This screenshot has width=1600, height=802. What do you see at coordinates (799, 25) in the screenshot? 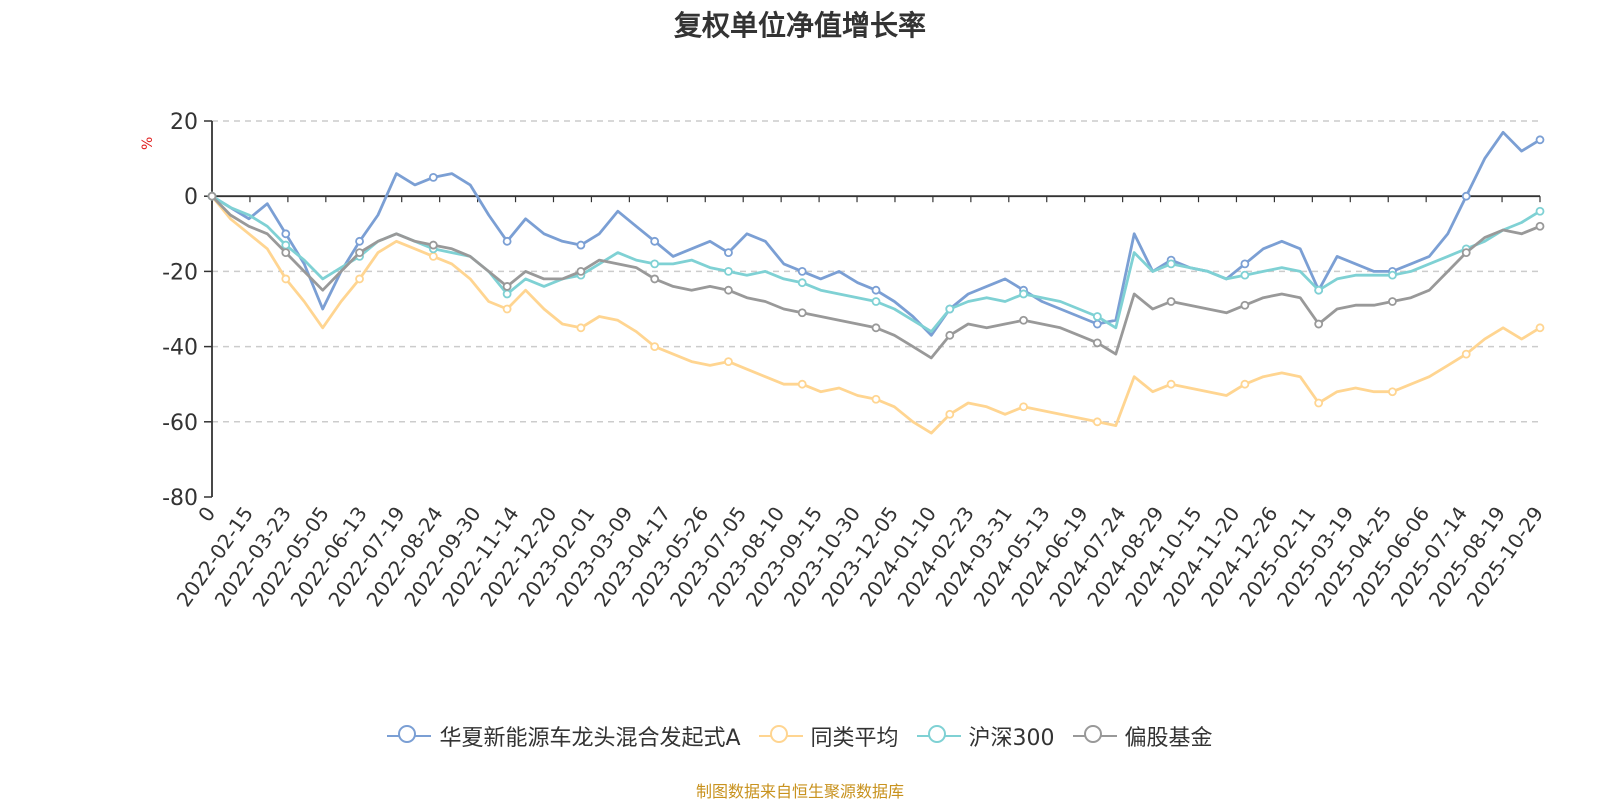
I see `chart-title: 复权单位净值增长率` at bounding box center [799, 25].